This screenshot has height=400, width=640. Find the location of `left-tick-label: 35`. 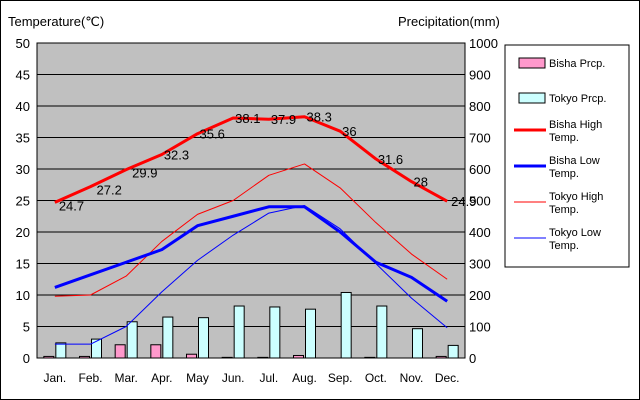

left-tick-label: 35 is located at coordinates (23, 138).